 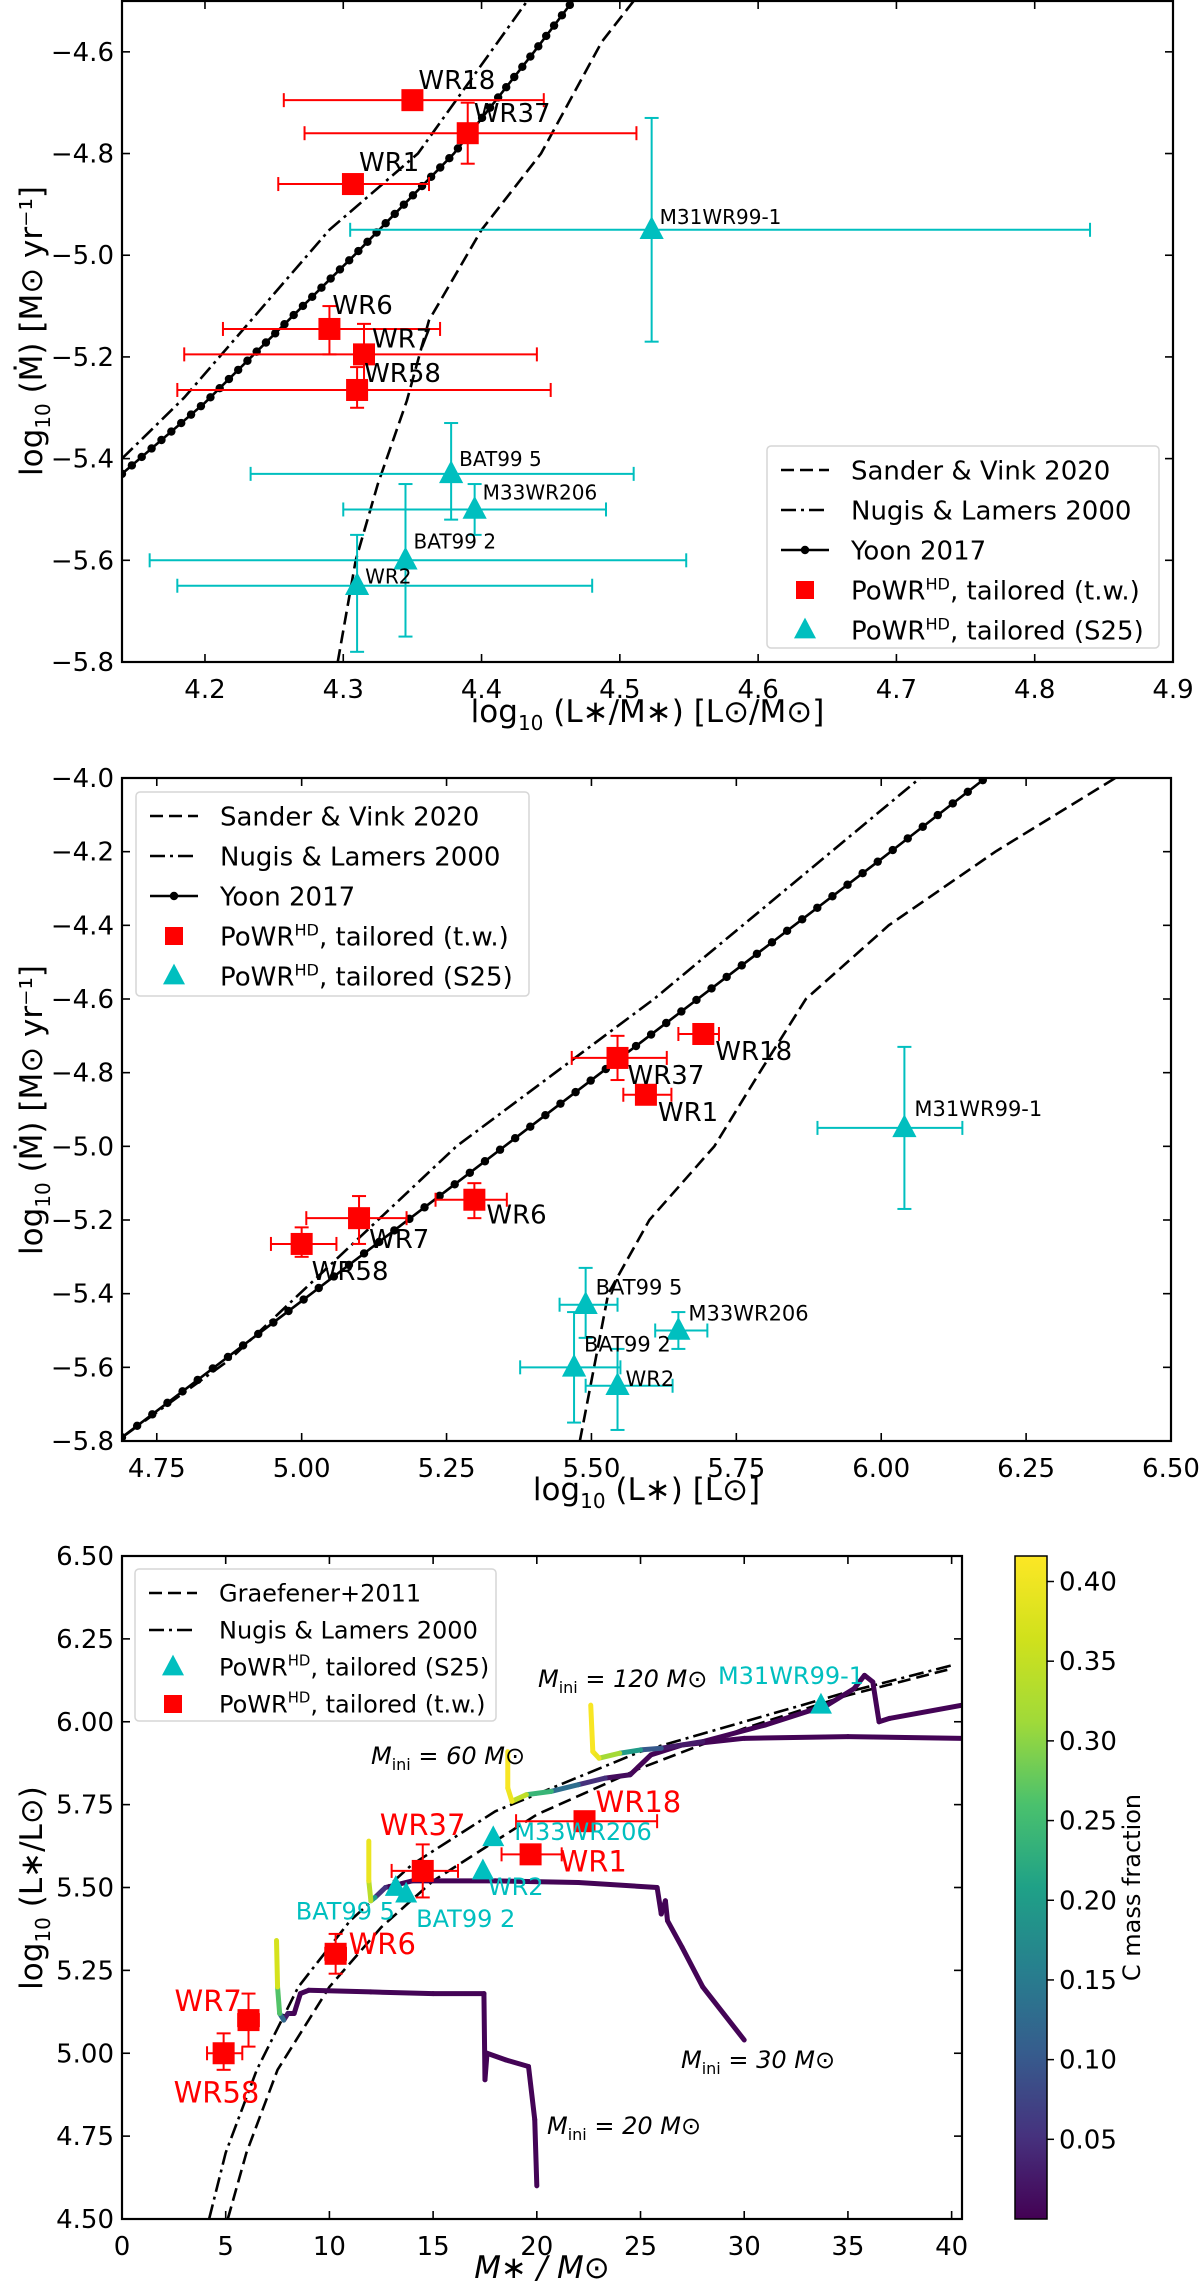 I want to click on colorbar-tick-label: 0.20, so click(x=1088, y=1901).